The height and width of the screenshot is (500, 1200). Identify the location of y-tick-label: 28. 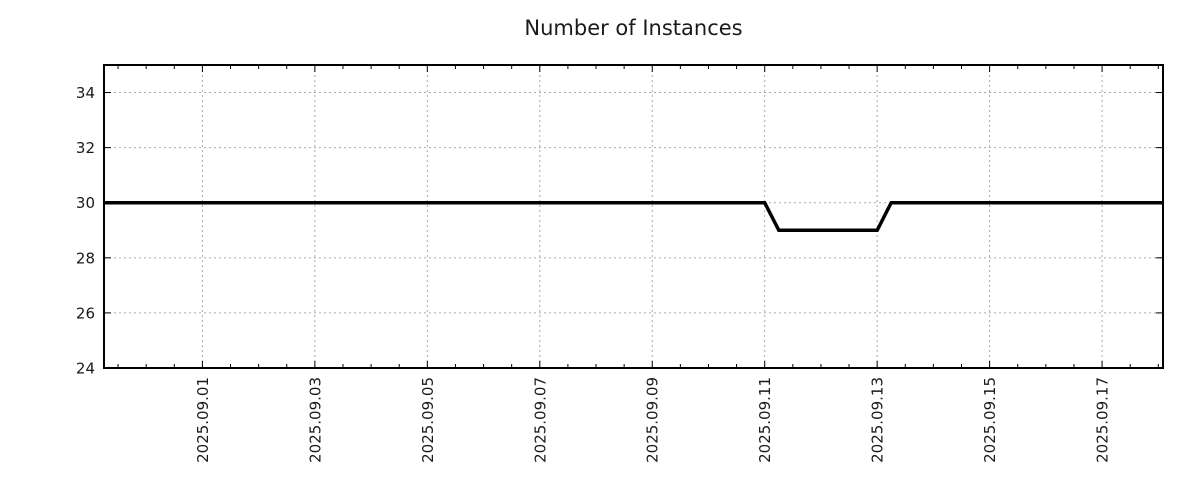
(85, 258).